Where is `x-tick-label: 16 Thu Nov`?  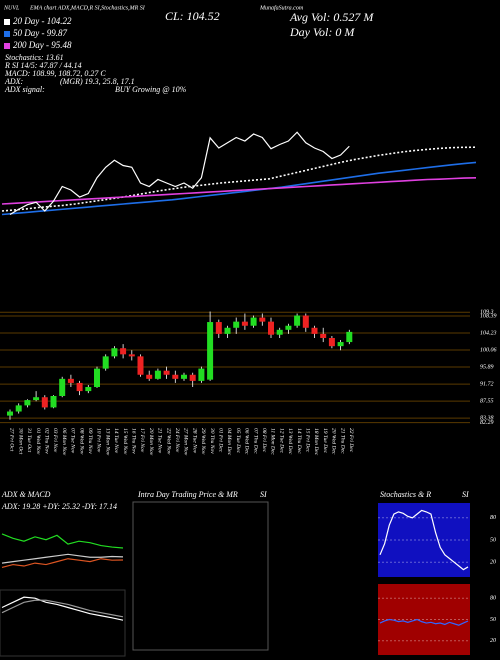 x-tick-label: 16 Thu Nov is located at coordinates (134, 441).